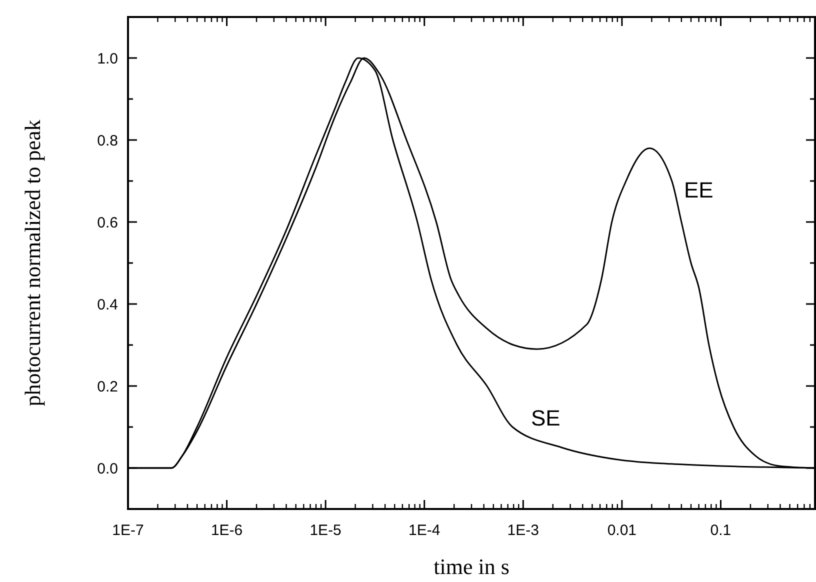 This screenshot has width=816, height=582. Describe the element at coordinates (32, 263) in the screenshot. I see `y-axis-title: photocurrent normalized to peak` at that location.